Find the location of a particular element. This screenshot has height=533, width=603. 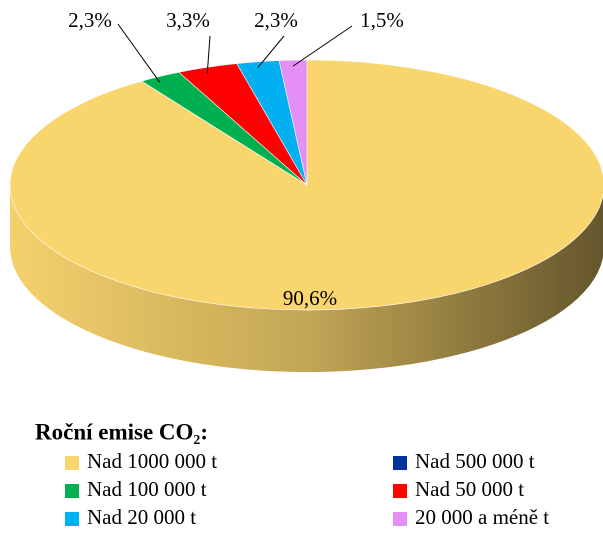

legend-label: Nad 20 000 t is located at coordinates (141, 517).